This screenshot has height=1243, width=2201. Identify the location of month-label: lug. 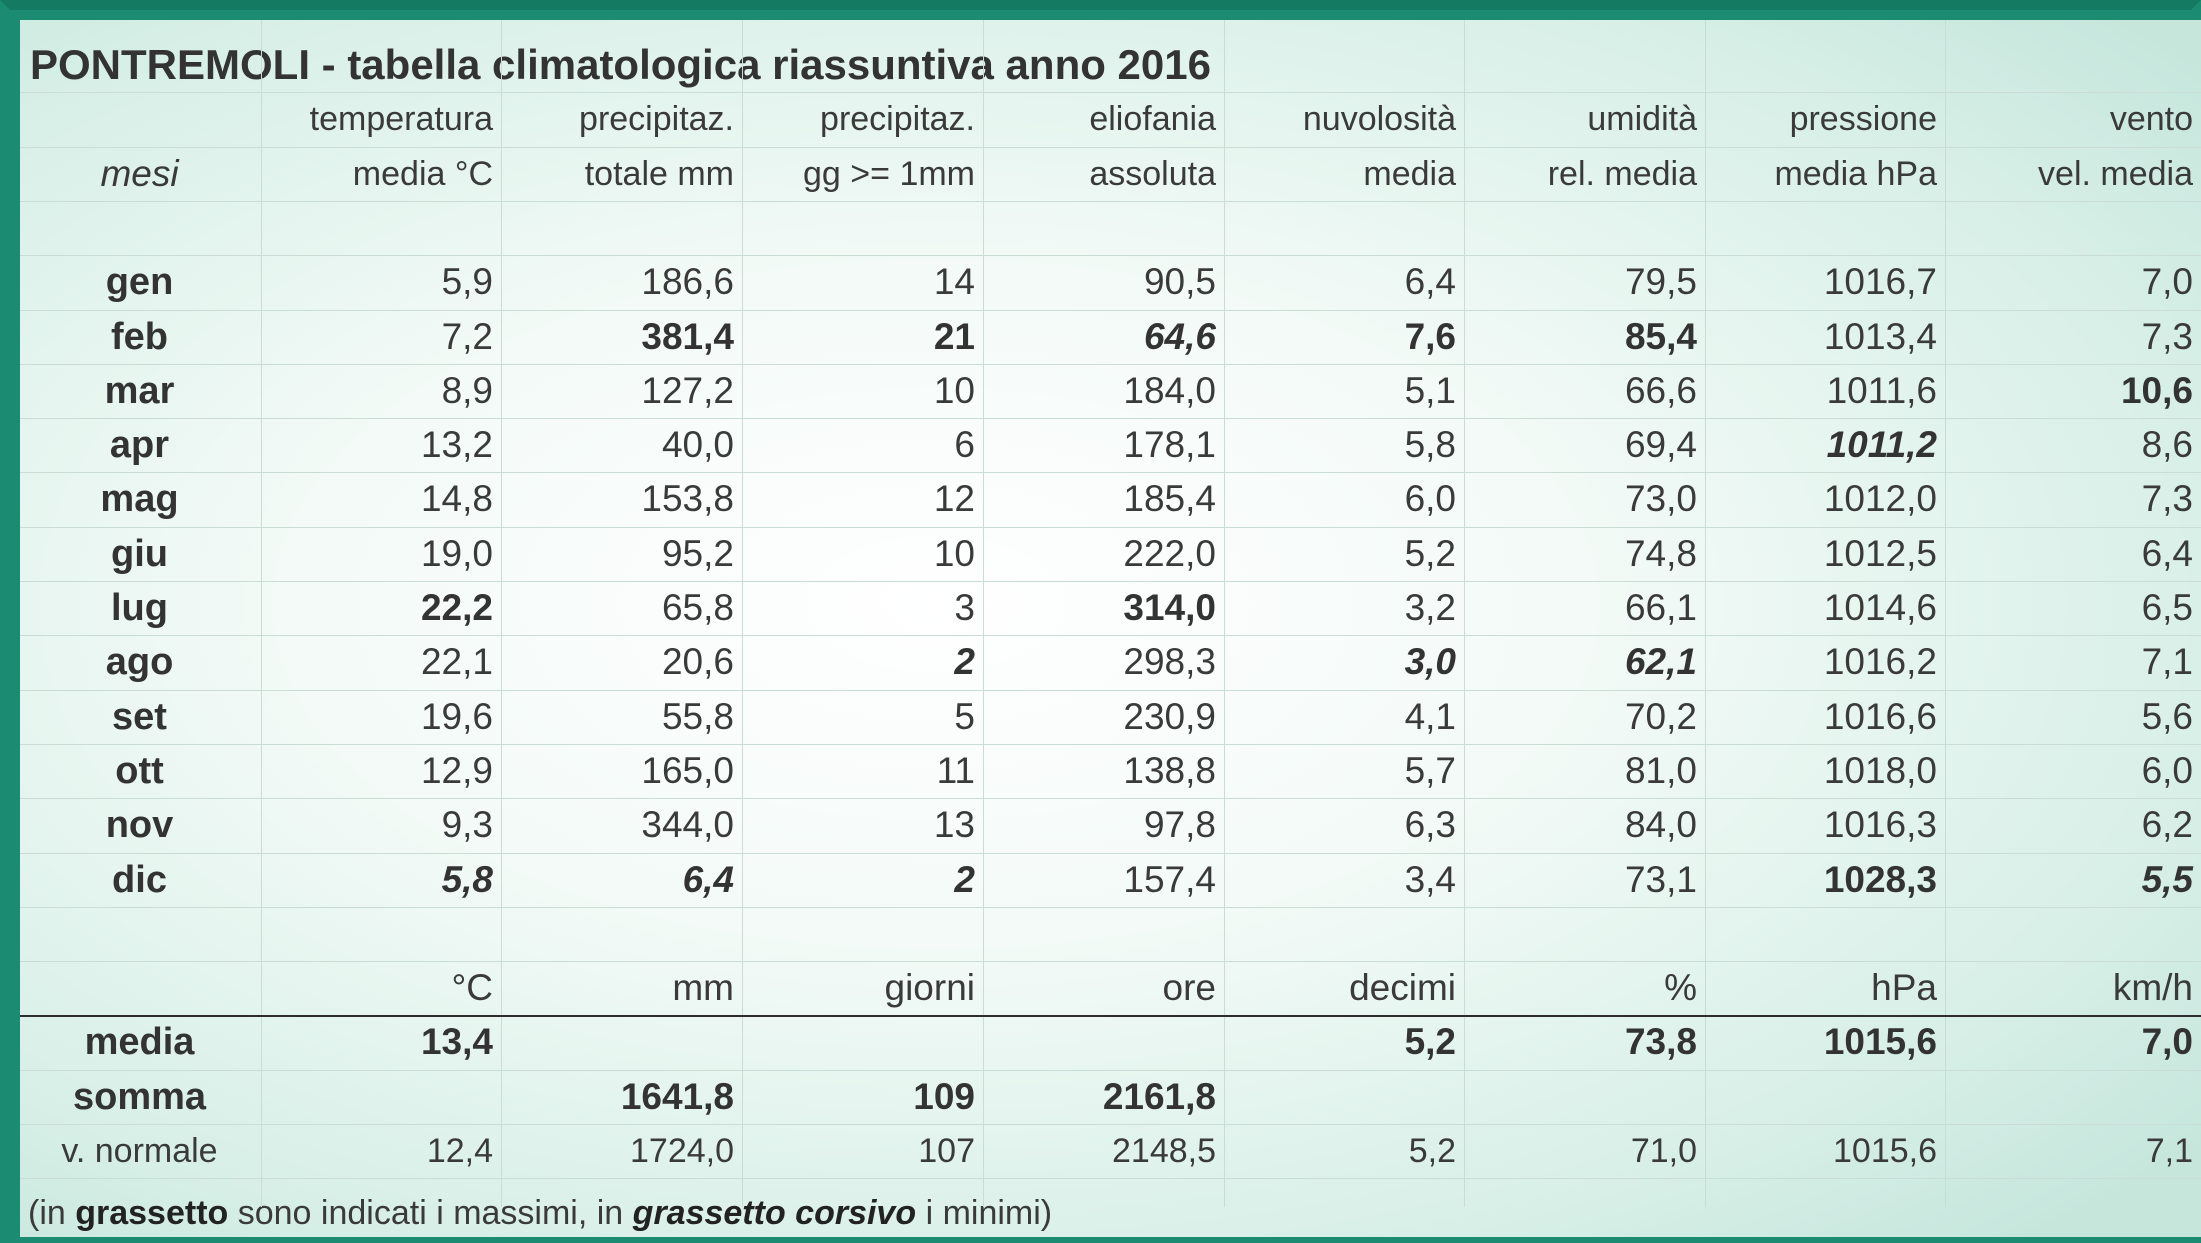
(139, 608).